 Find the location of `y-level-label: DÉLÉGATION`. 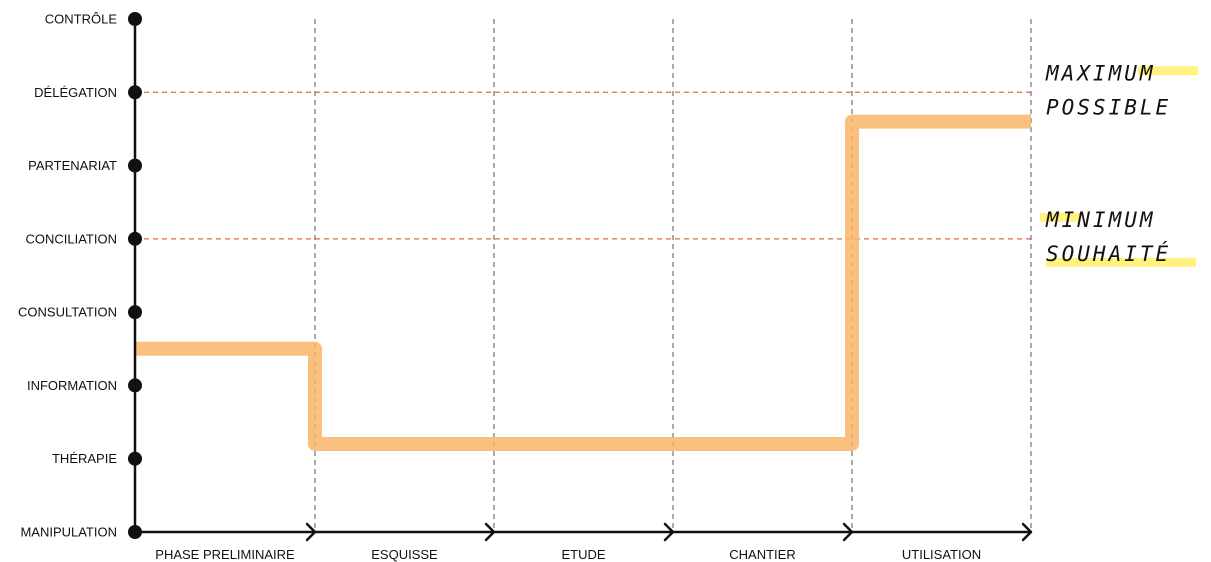

y-level-label: DÉLÉGATION is located at coordinates (75, 92).